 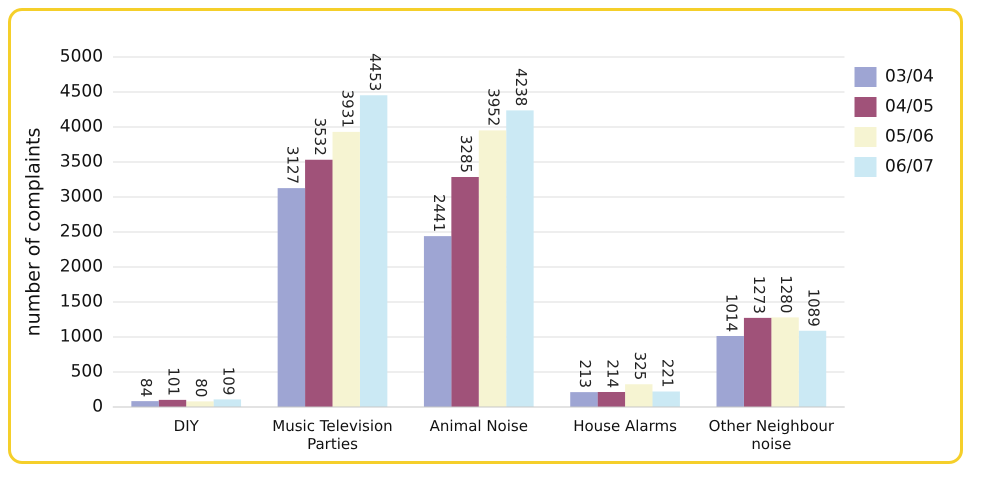 I want to click on data-label: 3127, so click(x=292, y=165).